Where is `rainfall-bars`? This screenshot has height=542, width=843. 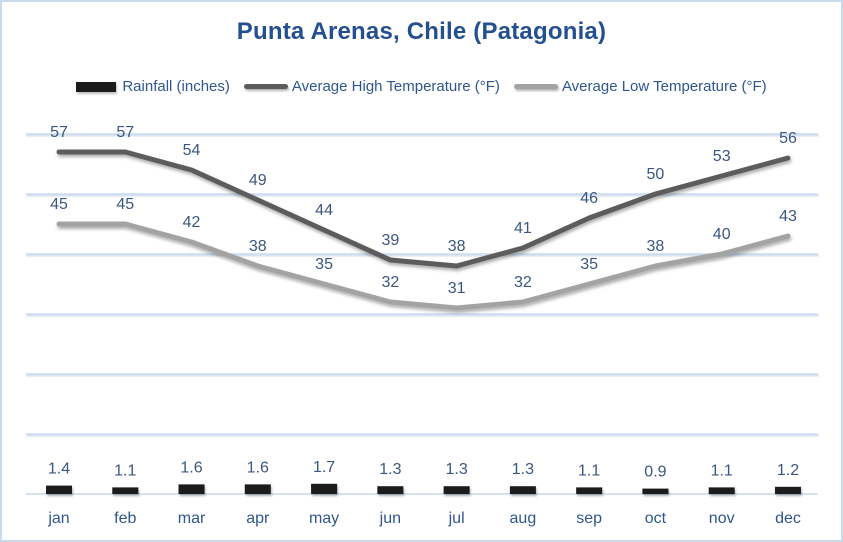 rainfall-bars is located at coordinates (423, 488).